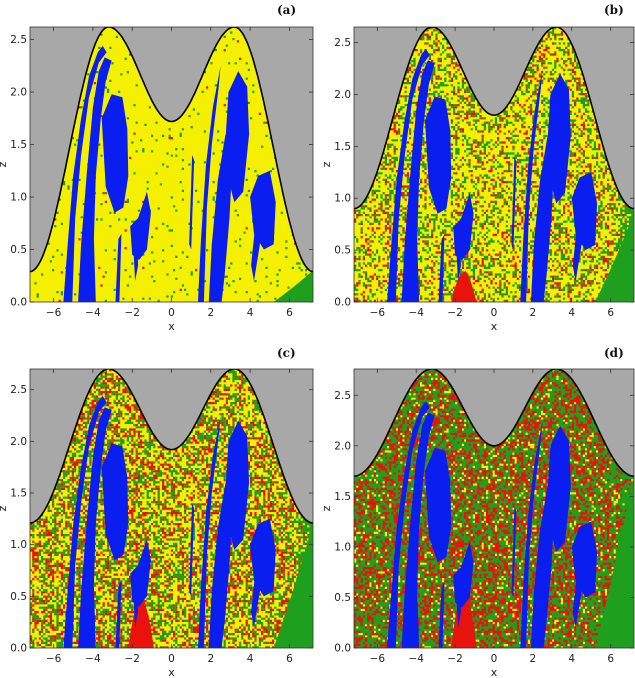 The image size is (635, 678). What do you see at coordinates (571, 313) in the screenshot?
I see `x-tick-label: 4` at bounding box center [571, 313].